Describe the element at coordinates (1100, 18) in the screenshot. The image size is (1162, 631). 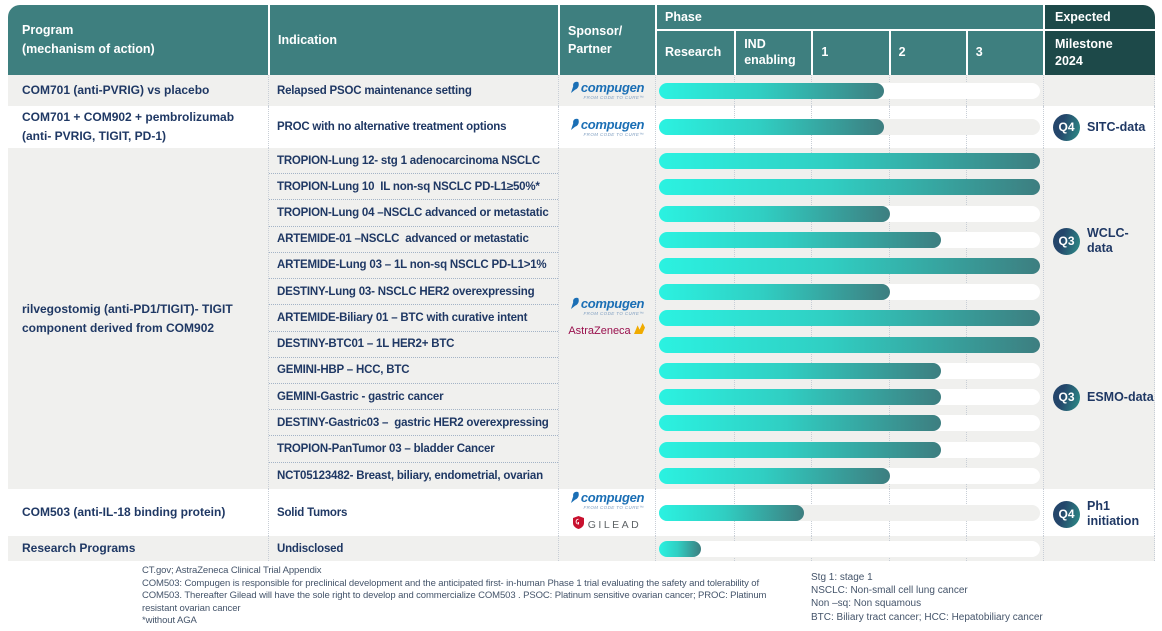
I see `header-expected-label: Expected` at that location.